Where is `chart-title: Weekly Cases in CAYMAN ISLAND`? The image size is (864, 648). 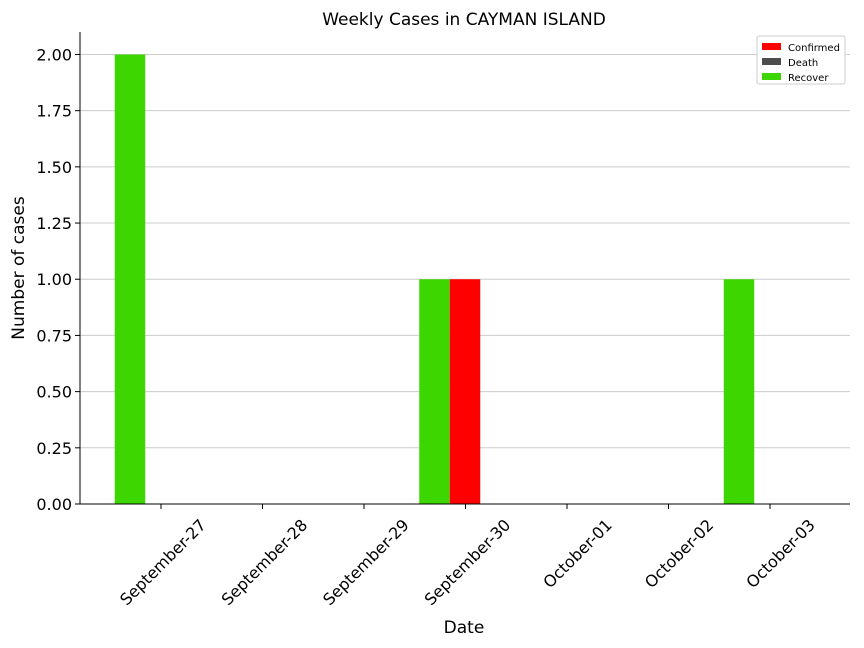 chart-title: Weekly Cases in CAYMAN ISLAND is located at coordinates (464, 20).